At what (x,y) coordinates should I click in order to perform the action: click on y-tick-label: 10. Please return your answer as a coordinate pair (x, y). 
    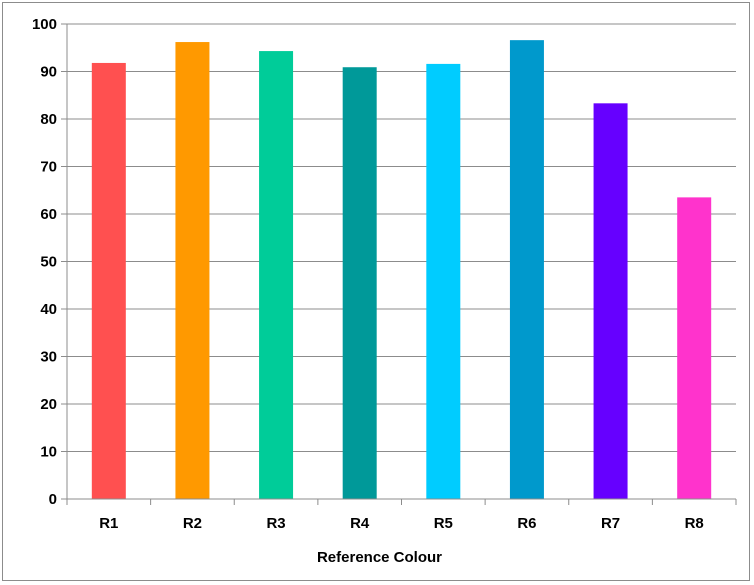
    Looking at the image, I should click on (48, 452).